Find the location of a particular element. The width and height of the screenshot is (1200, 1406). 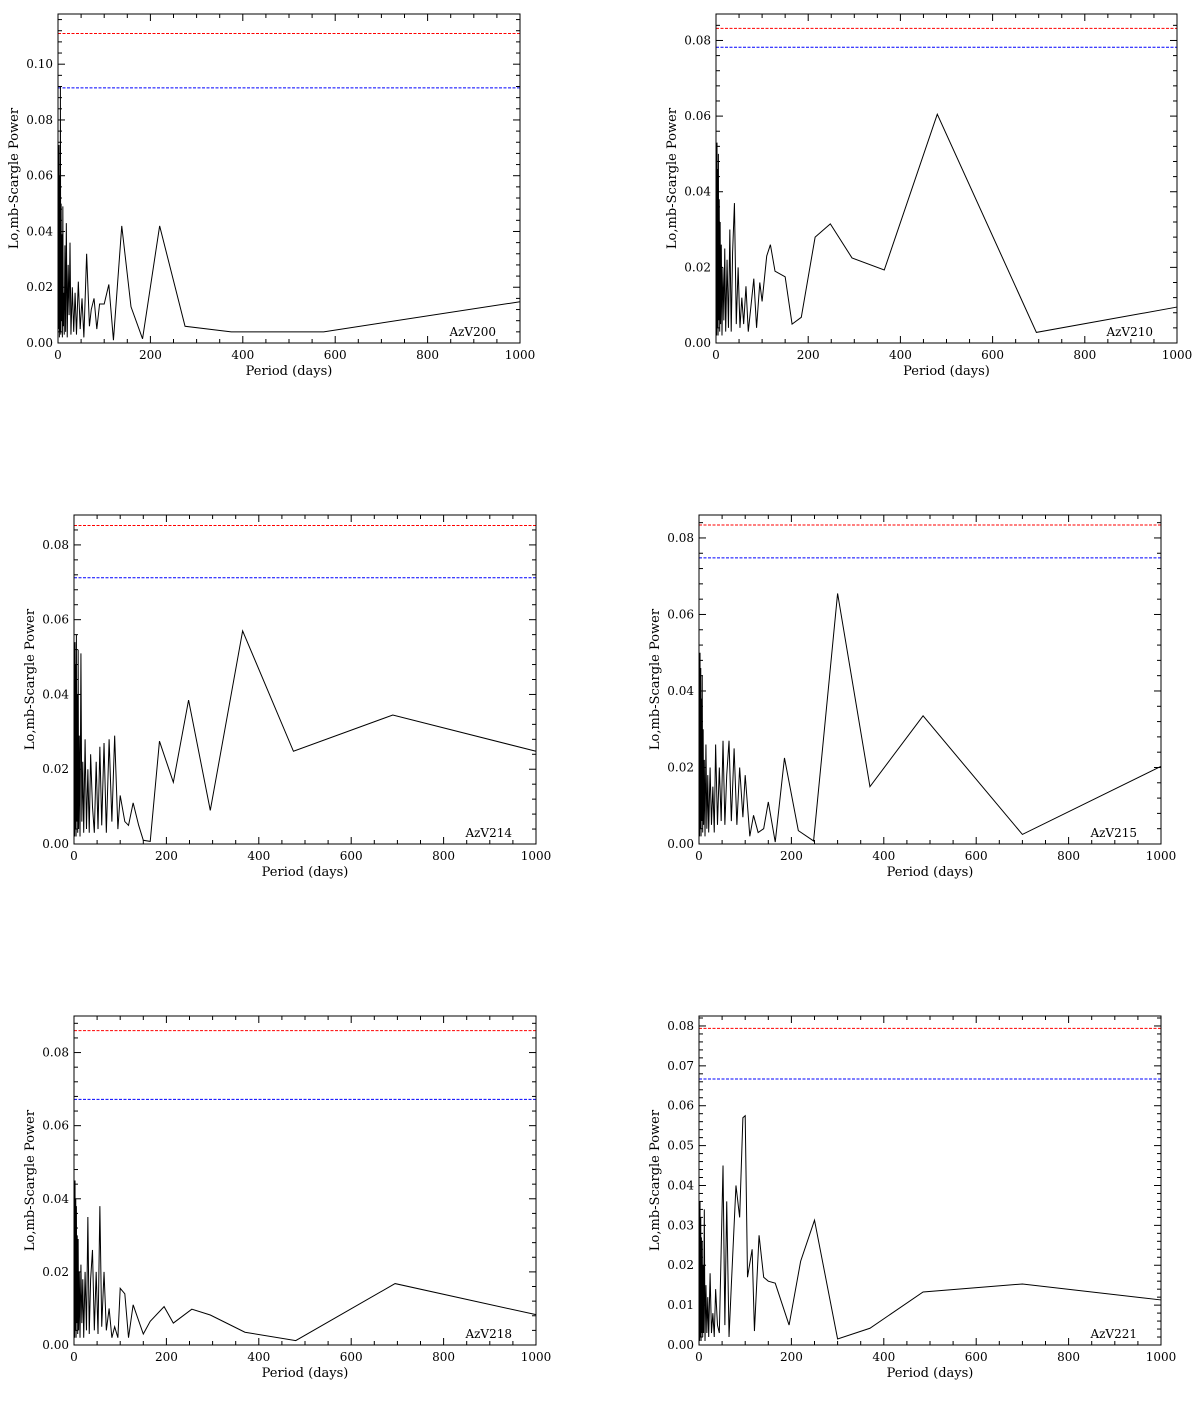

y-tick-label: 0.07 is located at coordinates (680, 1066).